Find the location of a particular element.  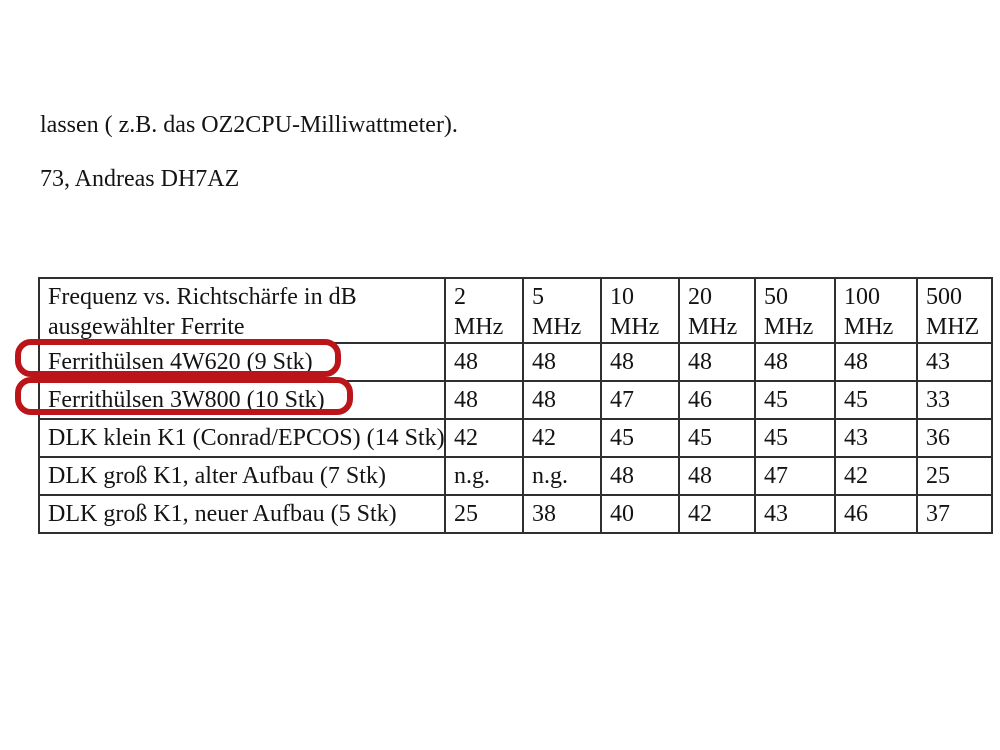

row-label-text: DLK groß K1, alter Aufbau (7 Stk) is located at coordinates (217, 475).